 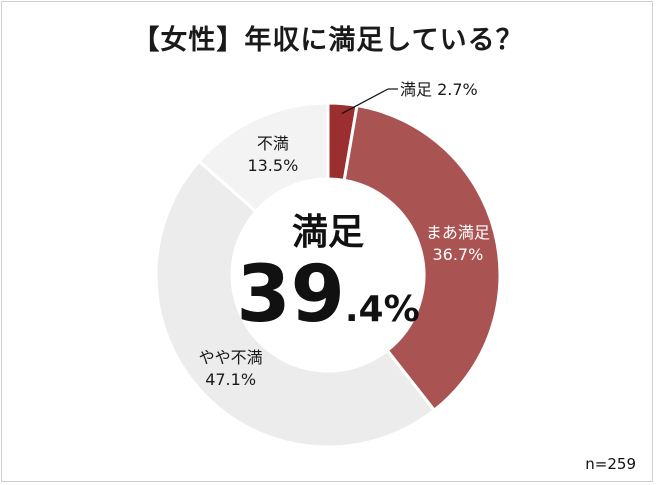 What do you see at coordinates (439, 89) in the screenshot?
I see `slice-label-0: 満足 2.7%` at bounding box center [439, 89].